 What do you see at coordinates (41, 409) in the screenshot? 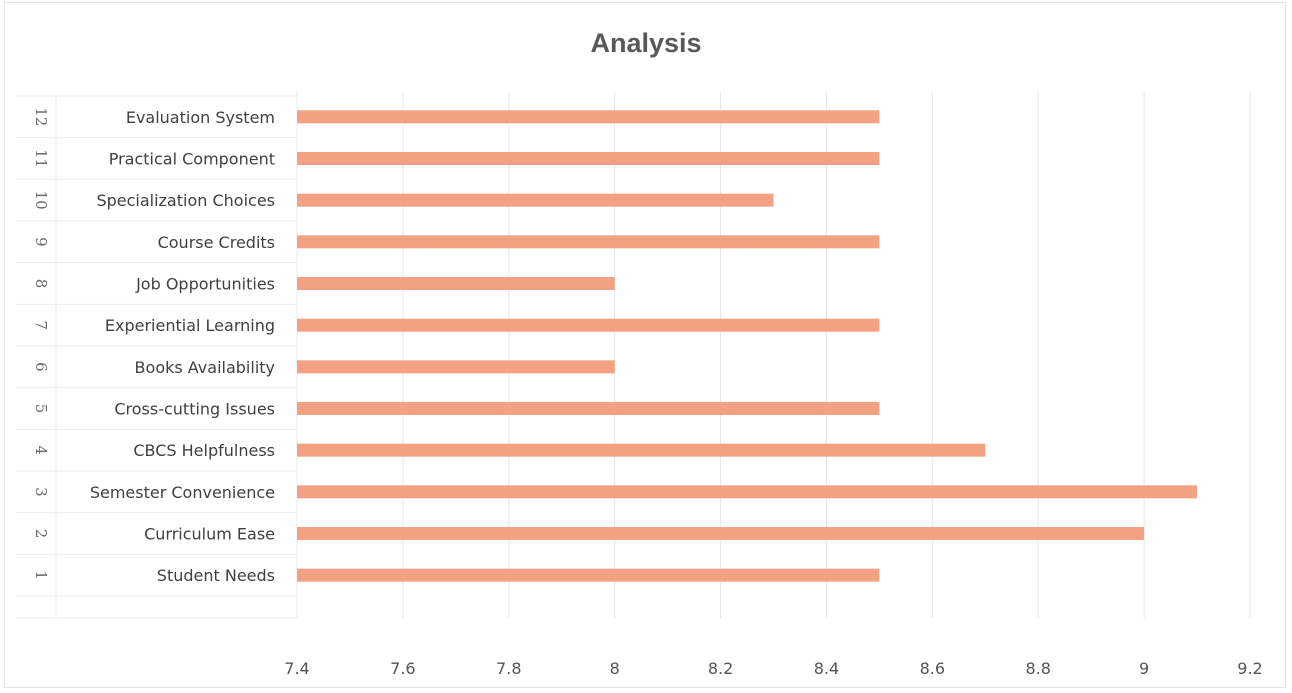
I see `row-number-5: 5` at bounding box center [41, 409].